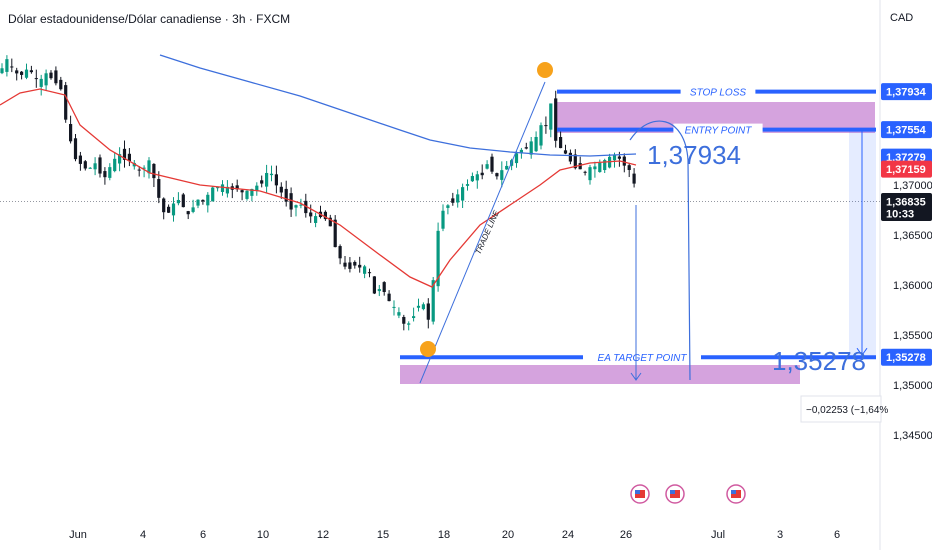  What do you see at coordinates (143, 535) in the screenshot?
I see `x-tick-label: 4` at bounding box center [143, 535].